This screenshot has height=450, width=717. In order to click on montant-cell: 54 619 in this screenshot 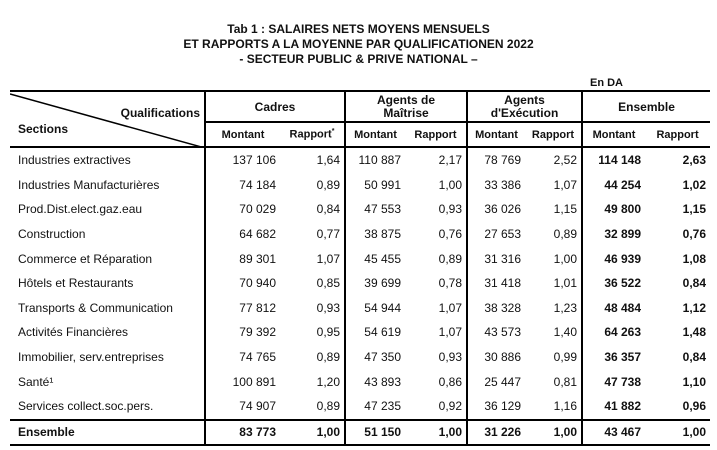, I will do `click(374, 332)`.